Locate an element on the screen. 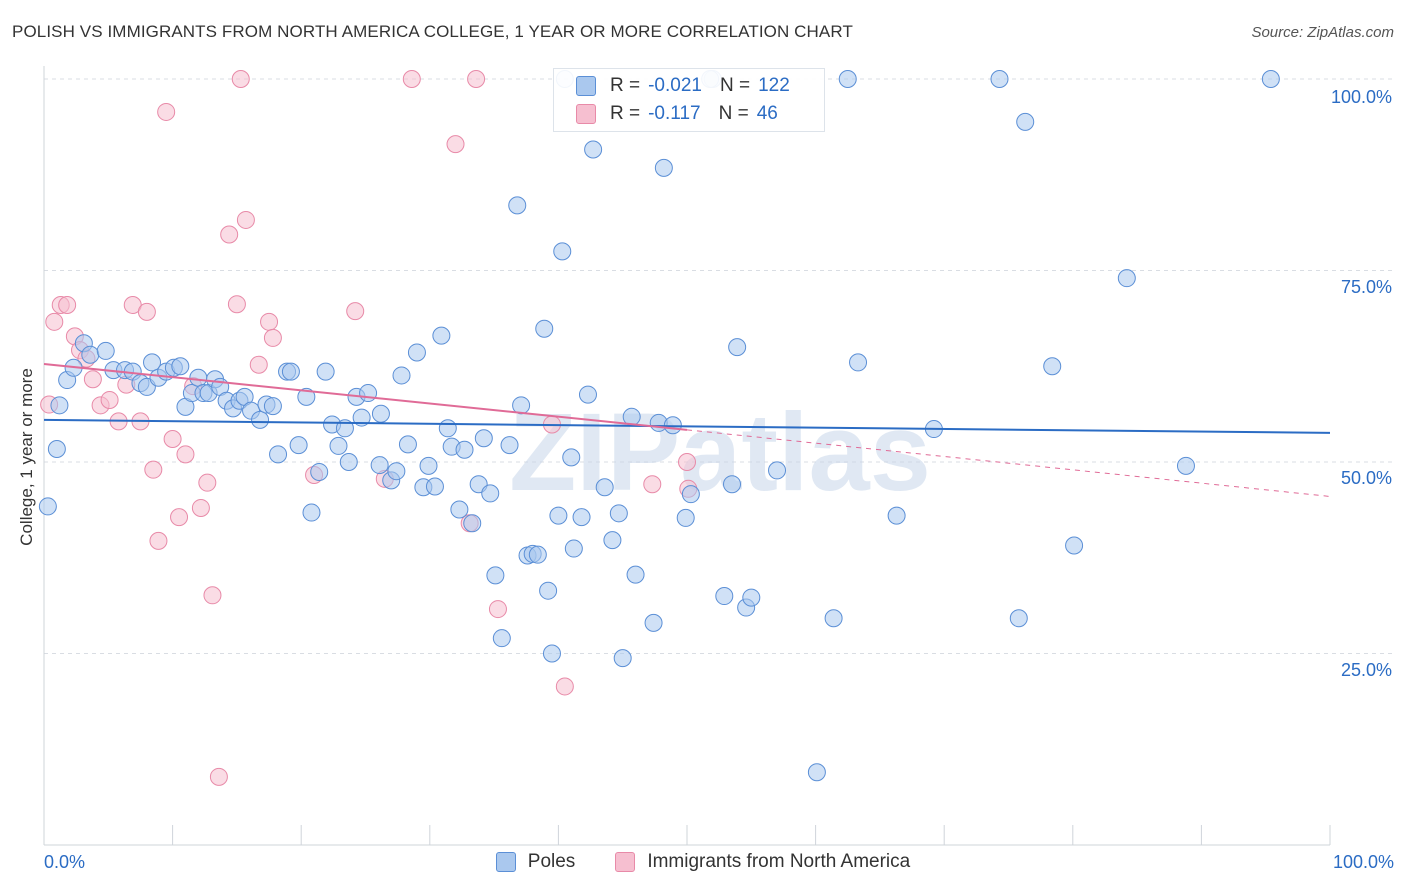  x-tick-label-max: 100.0% is located at coordinates (1363, 862).